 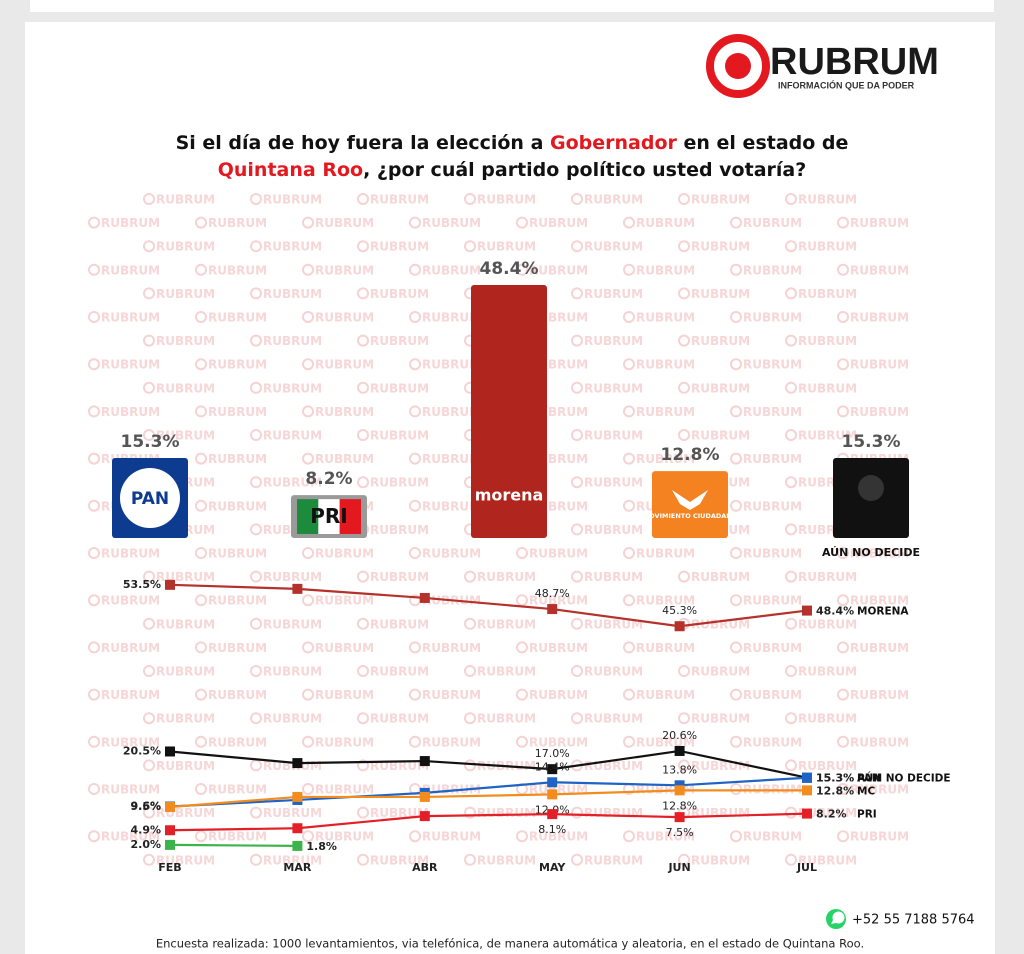 I want to click on series-name: AÚN NO DECIDE, so click(x=904, y=778).